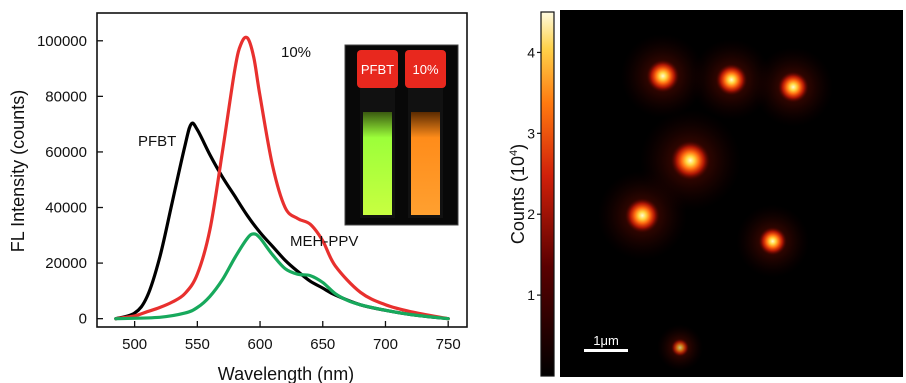 The height and width of the screenshot is (383, 906). What do you see at coordinates (531, 52) in the screenshot?
I see `colorbar-tick-label: 4` at bounding box center [531, 52].